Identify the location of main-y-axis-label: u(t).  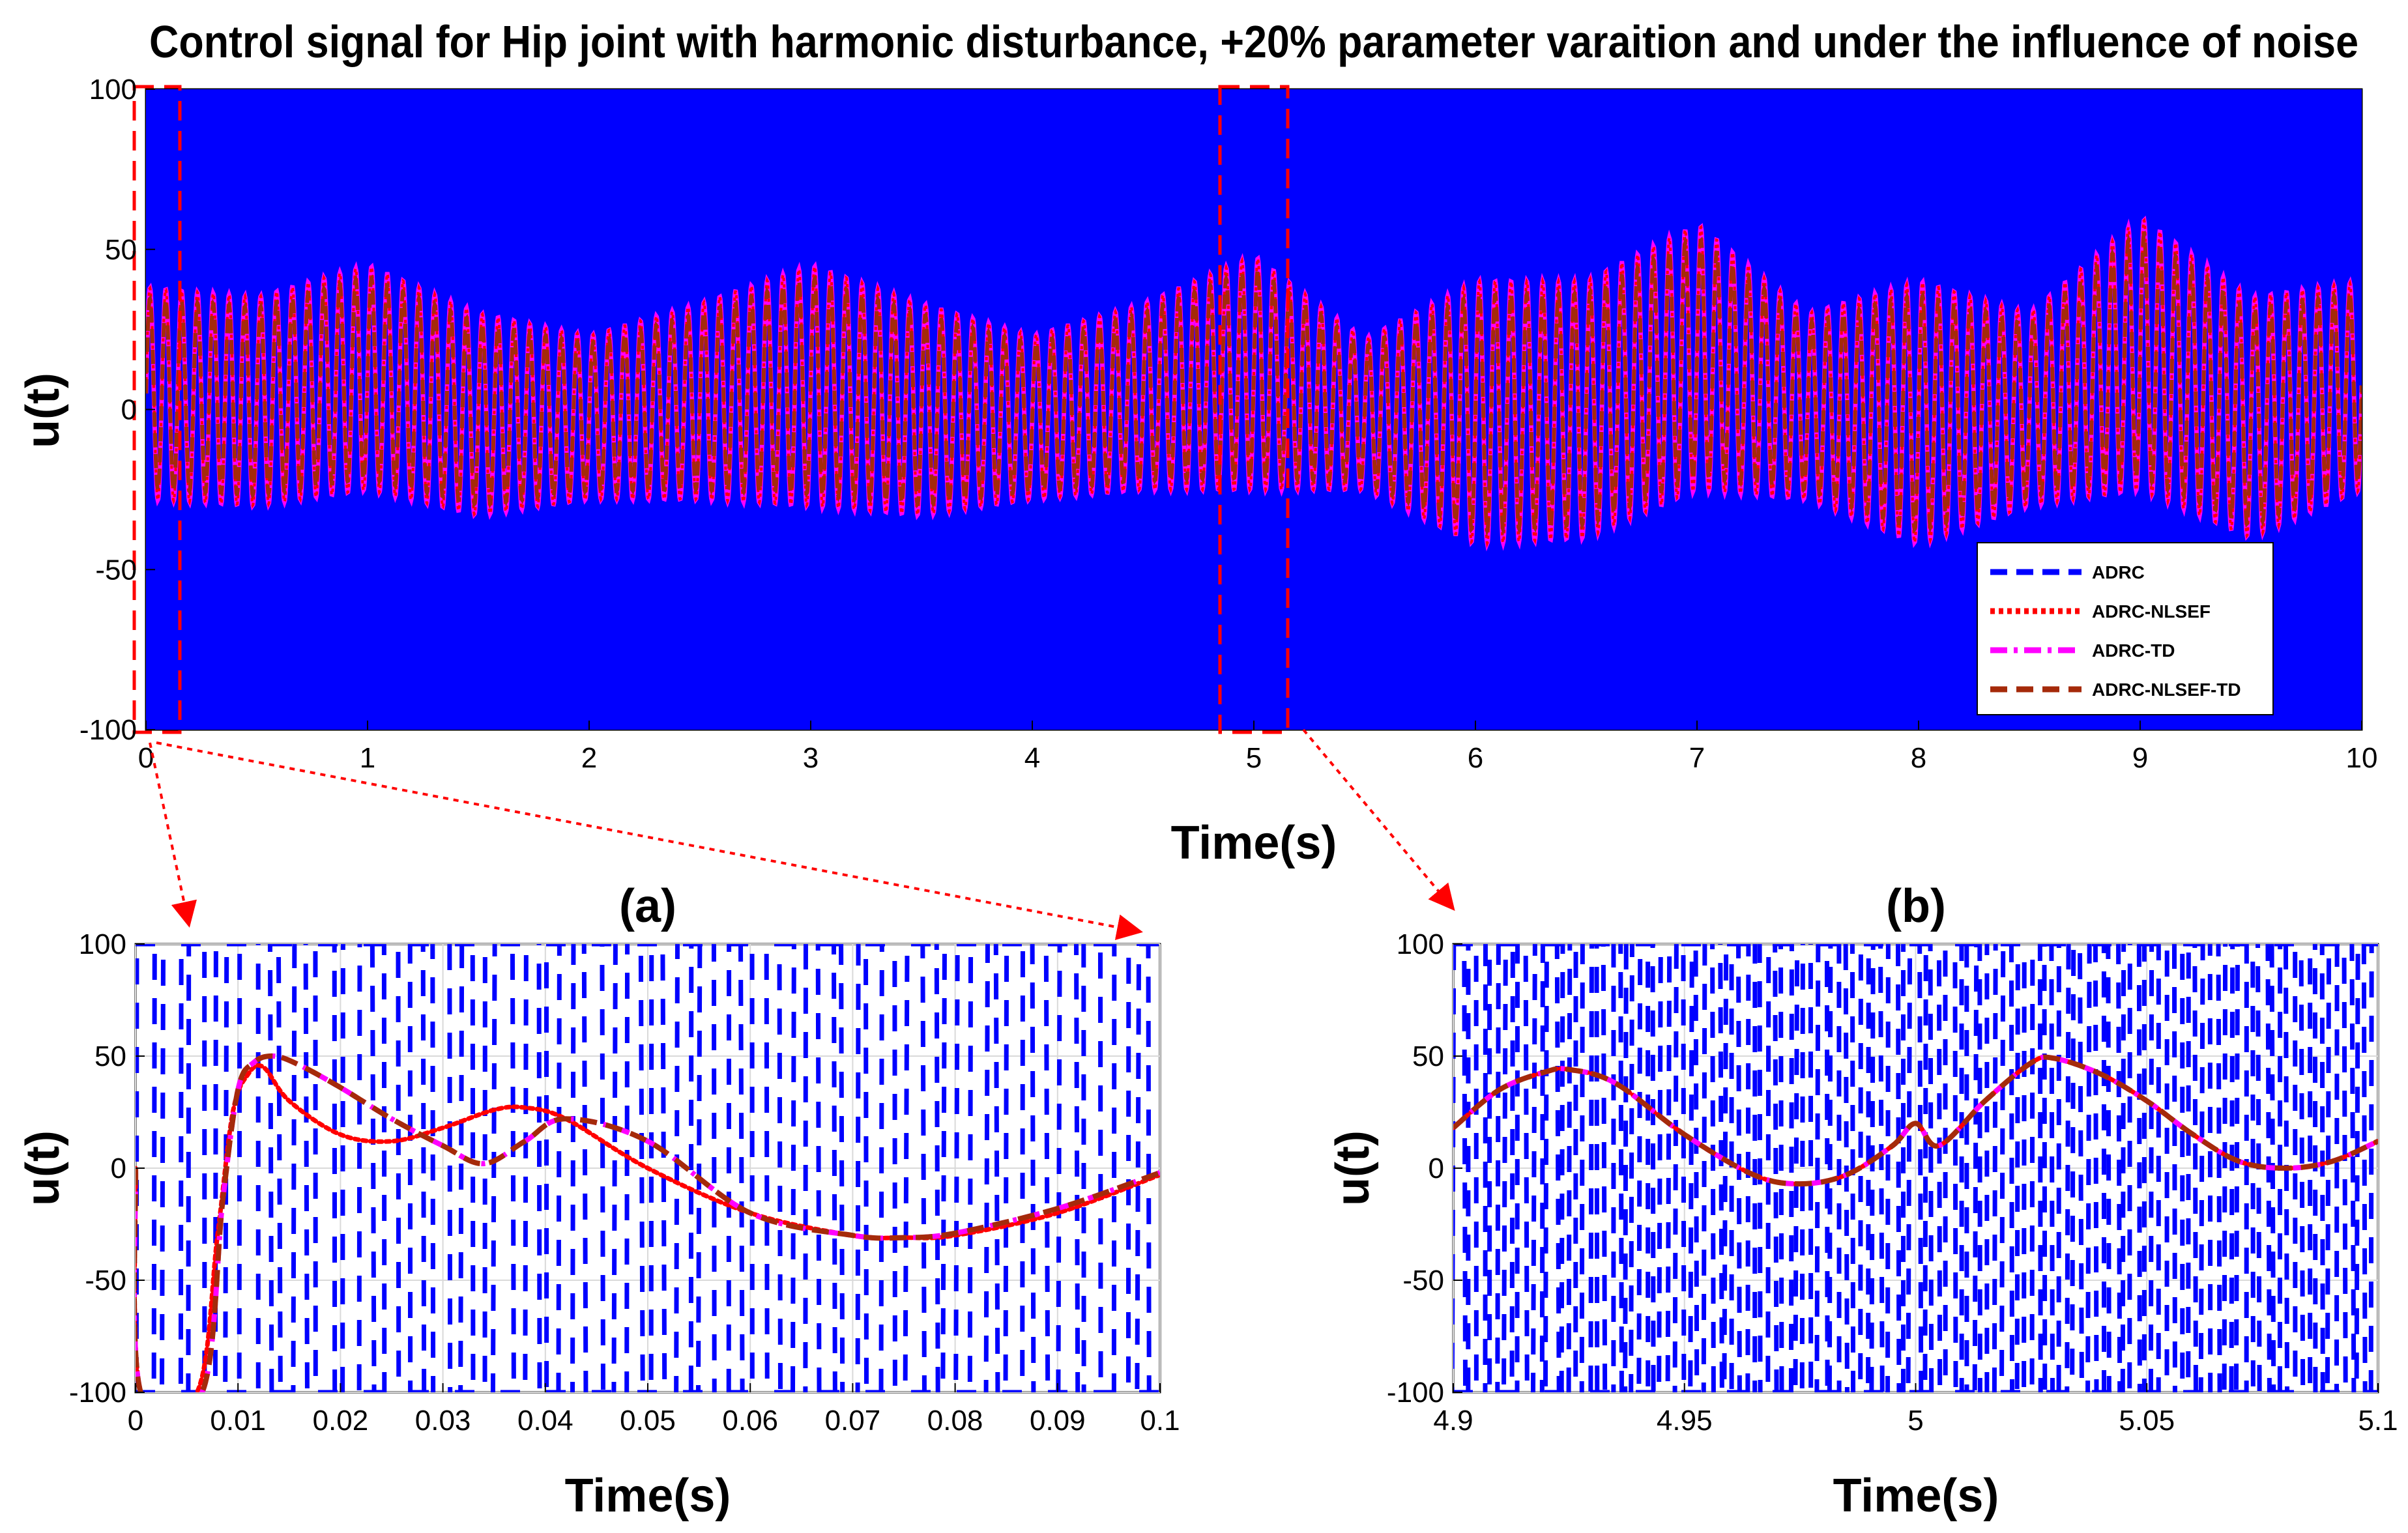
(43, 411).